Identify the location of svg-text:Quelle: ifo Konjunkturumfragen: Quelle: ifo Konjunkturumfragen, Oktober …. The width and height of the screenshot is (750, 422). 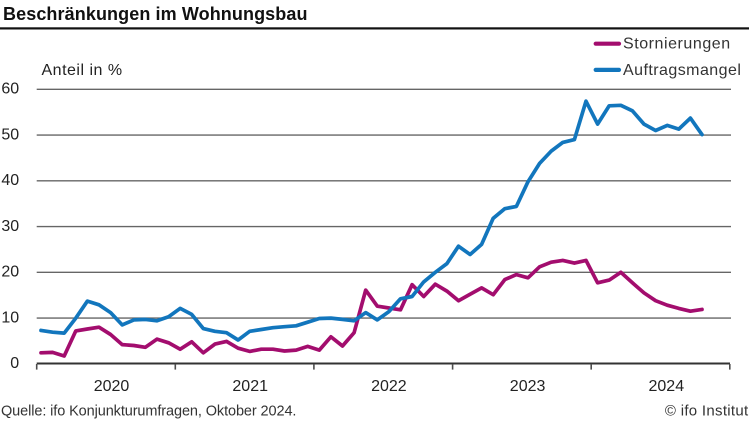
(148, 412).